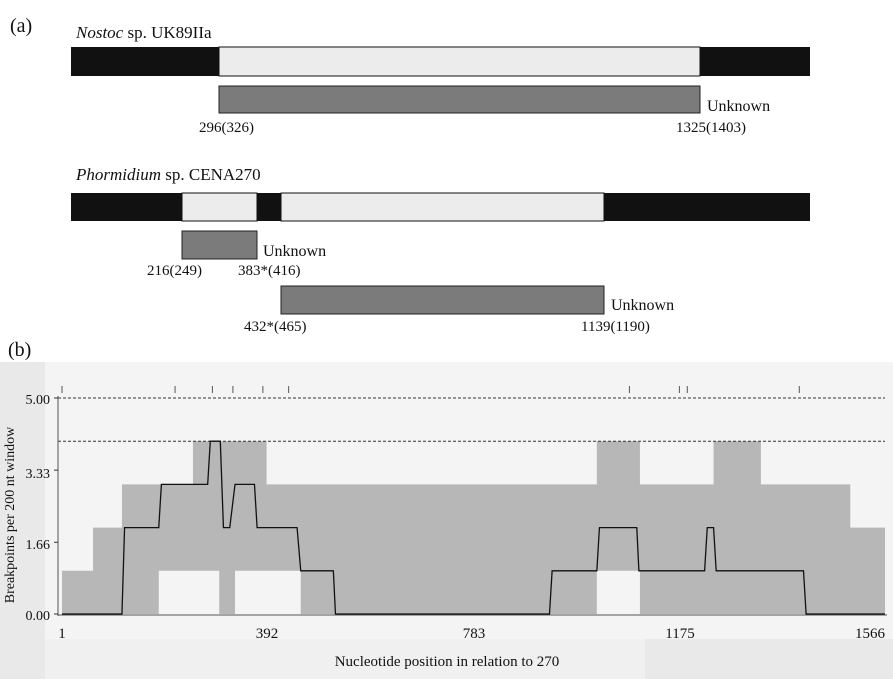 The height and width of the screenshot is (684, 893). Describe the element at coordinates (711, 128) in the screenshot. I see `orf-end-label: 1325(1403)` at that location.